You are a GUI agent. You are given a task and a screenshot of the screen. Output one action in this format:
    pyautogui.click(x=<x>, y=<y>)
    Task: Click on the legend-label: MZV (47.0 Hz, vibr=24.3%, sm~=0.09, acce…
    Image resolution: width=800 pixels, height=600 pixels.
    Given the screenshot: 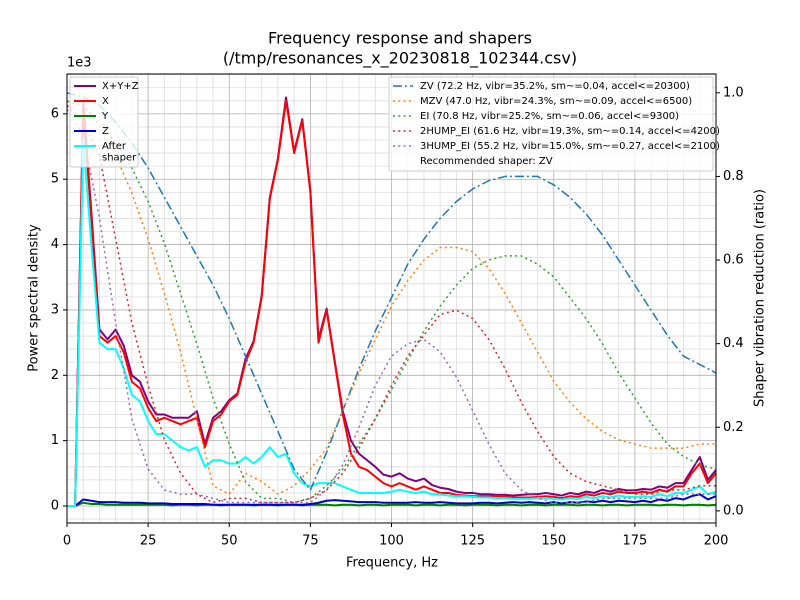 What is the action you would take?
    pyautogui.click(x=556, y=101)
    